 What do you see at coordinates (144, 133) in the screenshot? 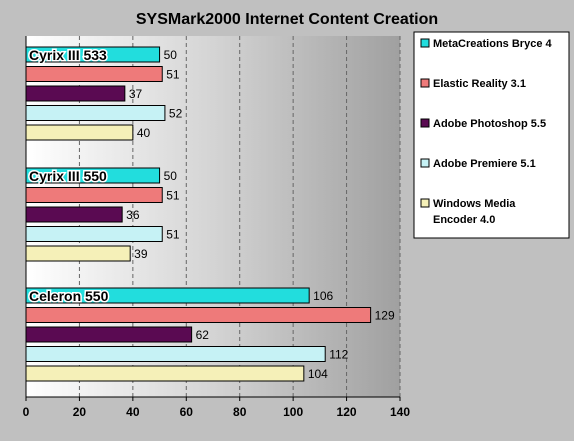
I see `value-label-cyrix-iii-533-windows-media-encoder-4-0: 40` at bounding box center [144, 133].